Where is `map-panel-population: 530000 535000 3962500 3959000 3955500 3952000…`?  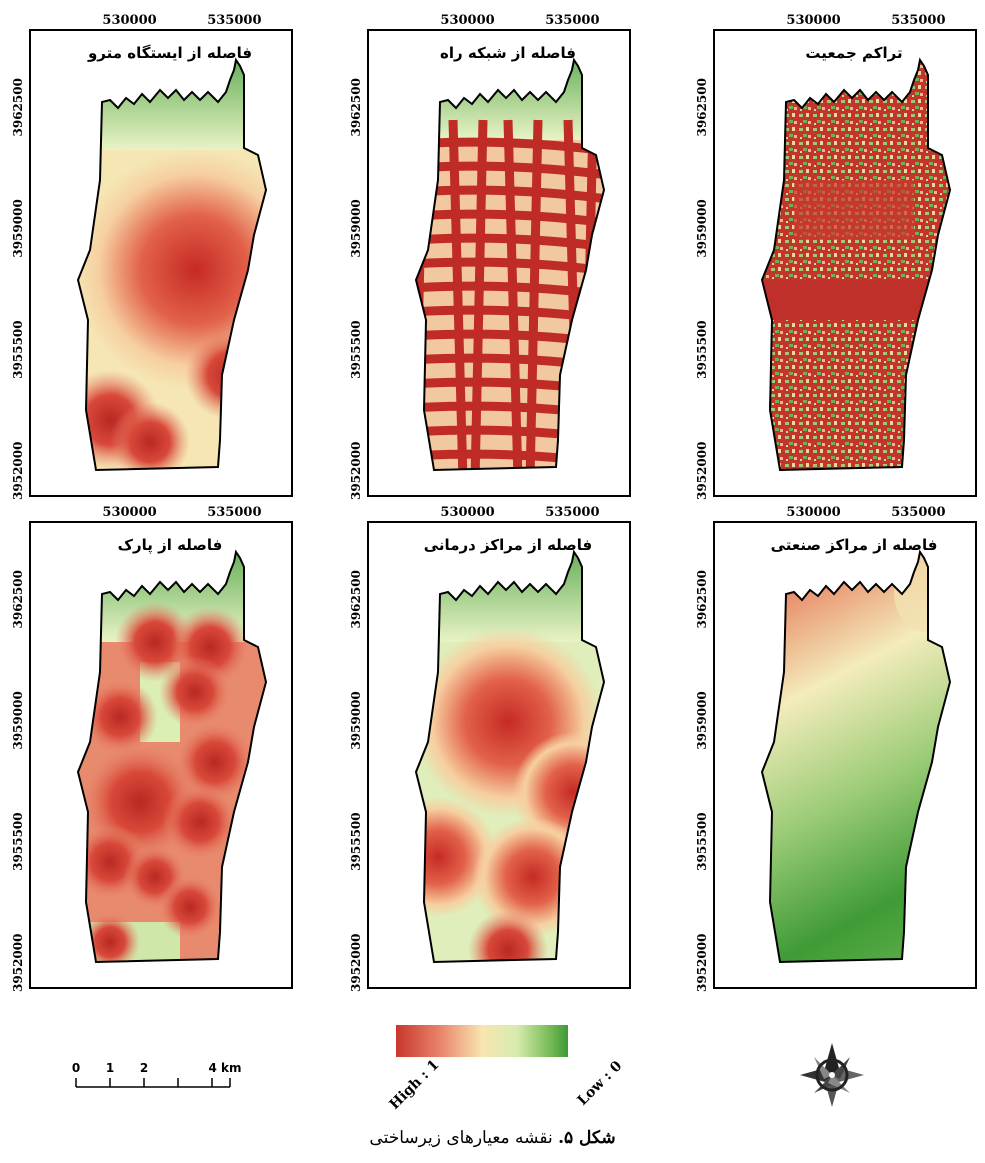
map-panel-population: 530000 535000 3962500 3959000 3955500 3952000… is located at coordinates (836, 256).